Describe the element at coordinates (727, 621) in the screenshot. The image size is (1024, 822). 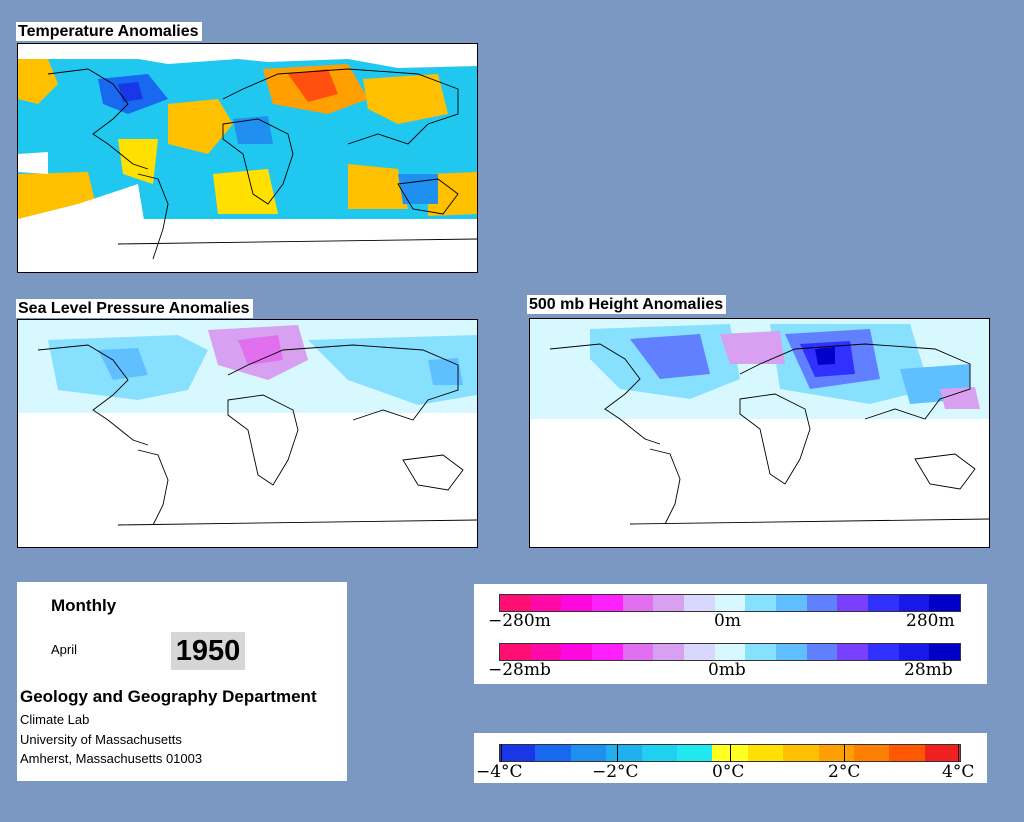
I see `height-mid-label: 0m` at that location.